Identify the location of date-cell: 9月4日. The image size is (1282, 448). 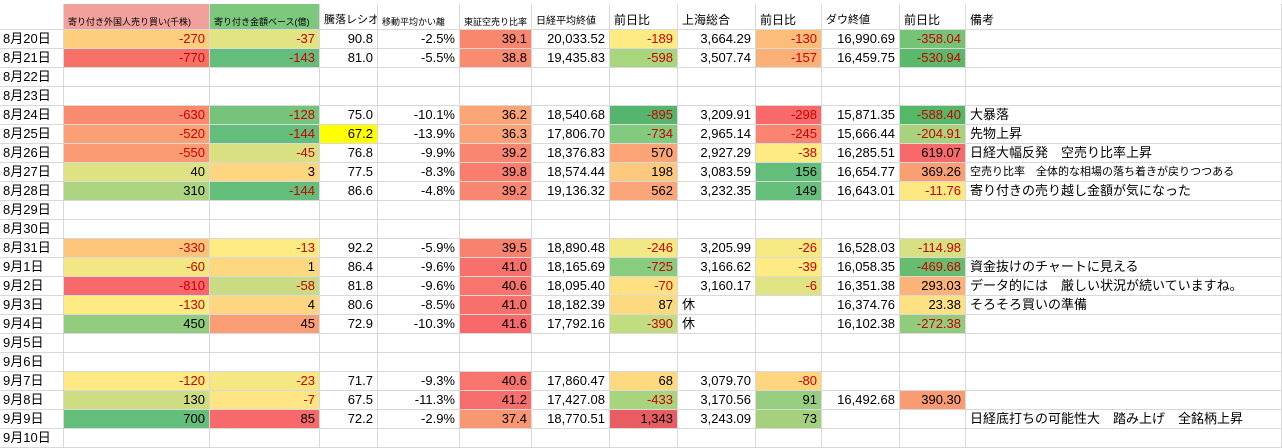
(32, 324).